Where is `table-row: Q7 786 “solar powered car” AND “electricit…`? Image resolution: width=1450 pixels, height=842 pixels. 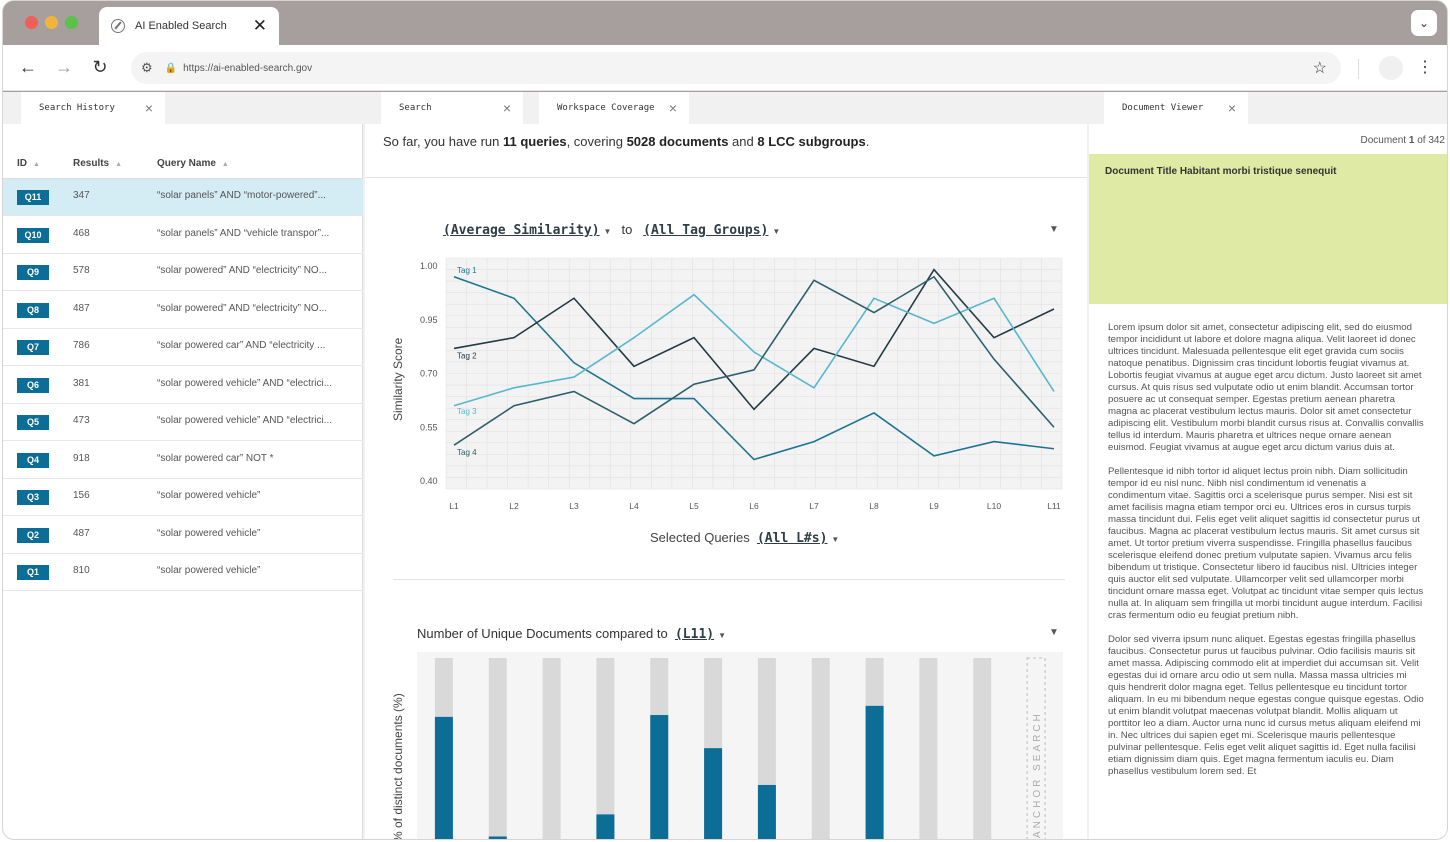
table-row: Q7 786 “solar powered car” AND “electricit… is located at coordinates (183, 347).